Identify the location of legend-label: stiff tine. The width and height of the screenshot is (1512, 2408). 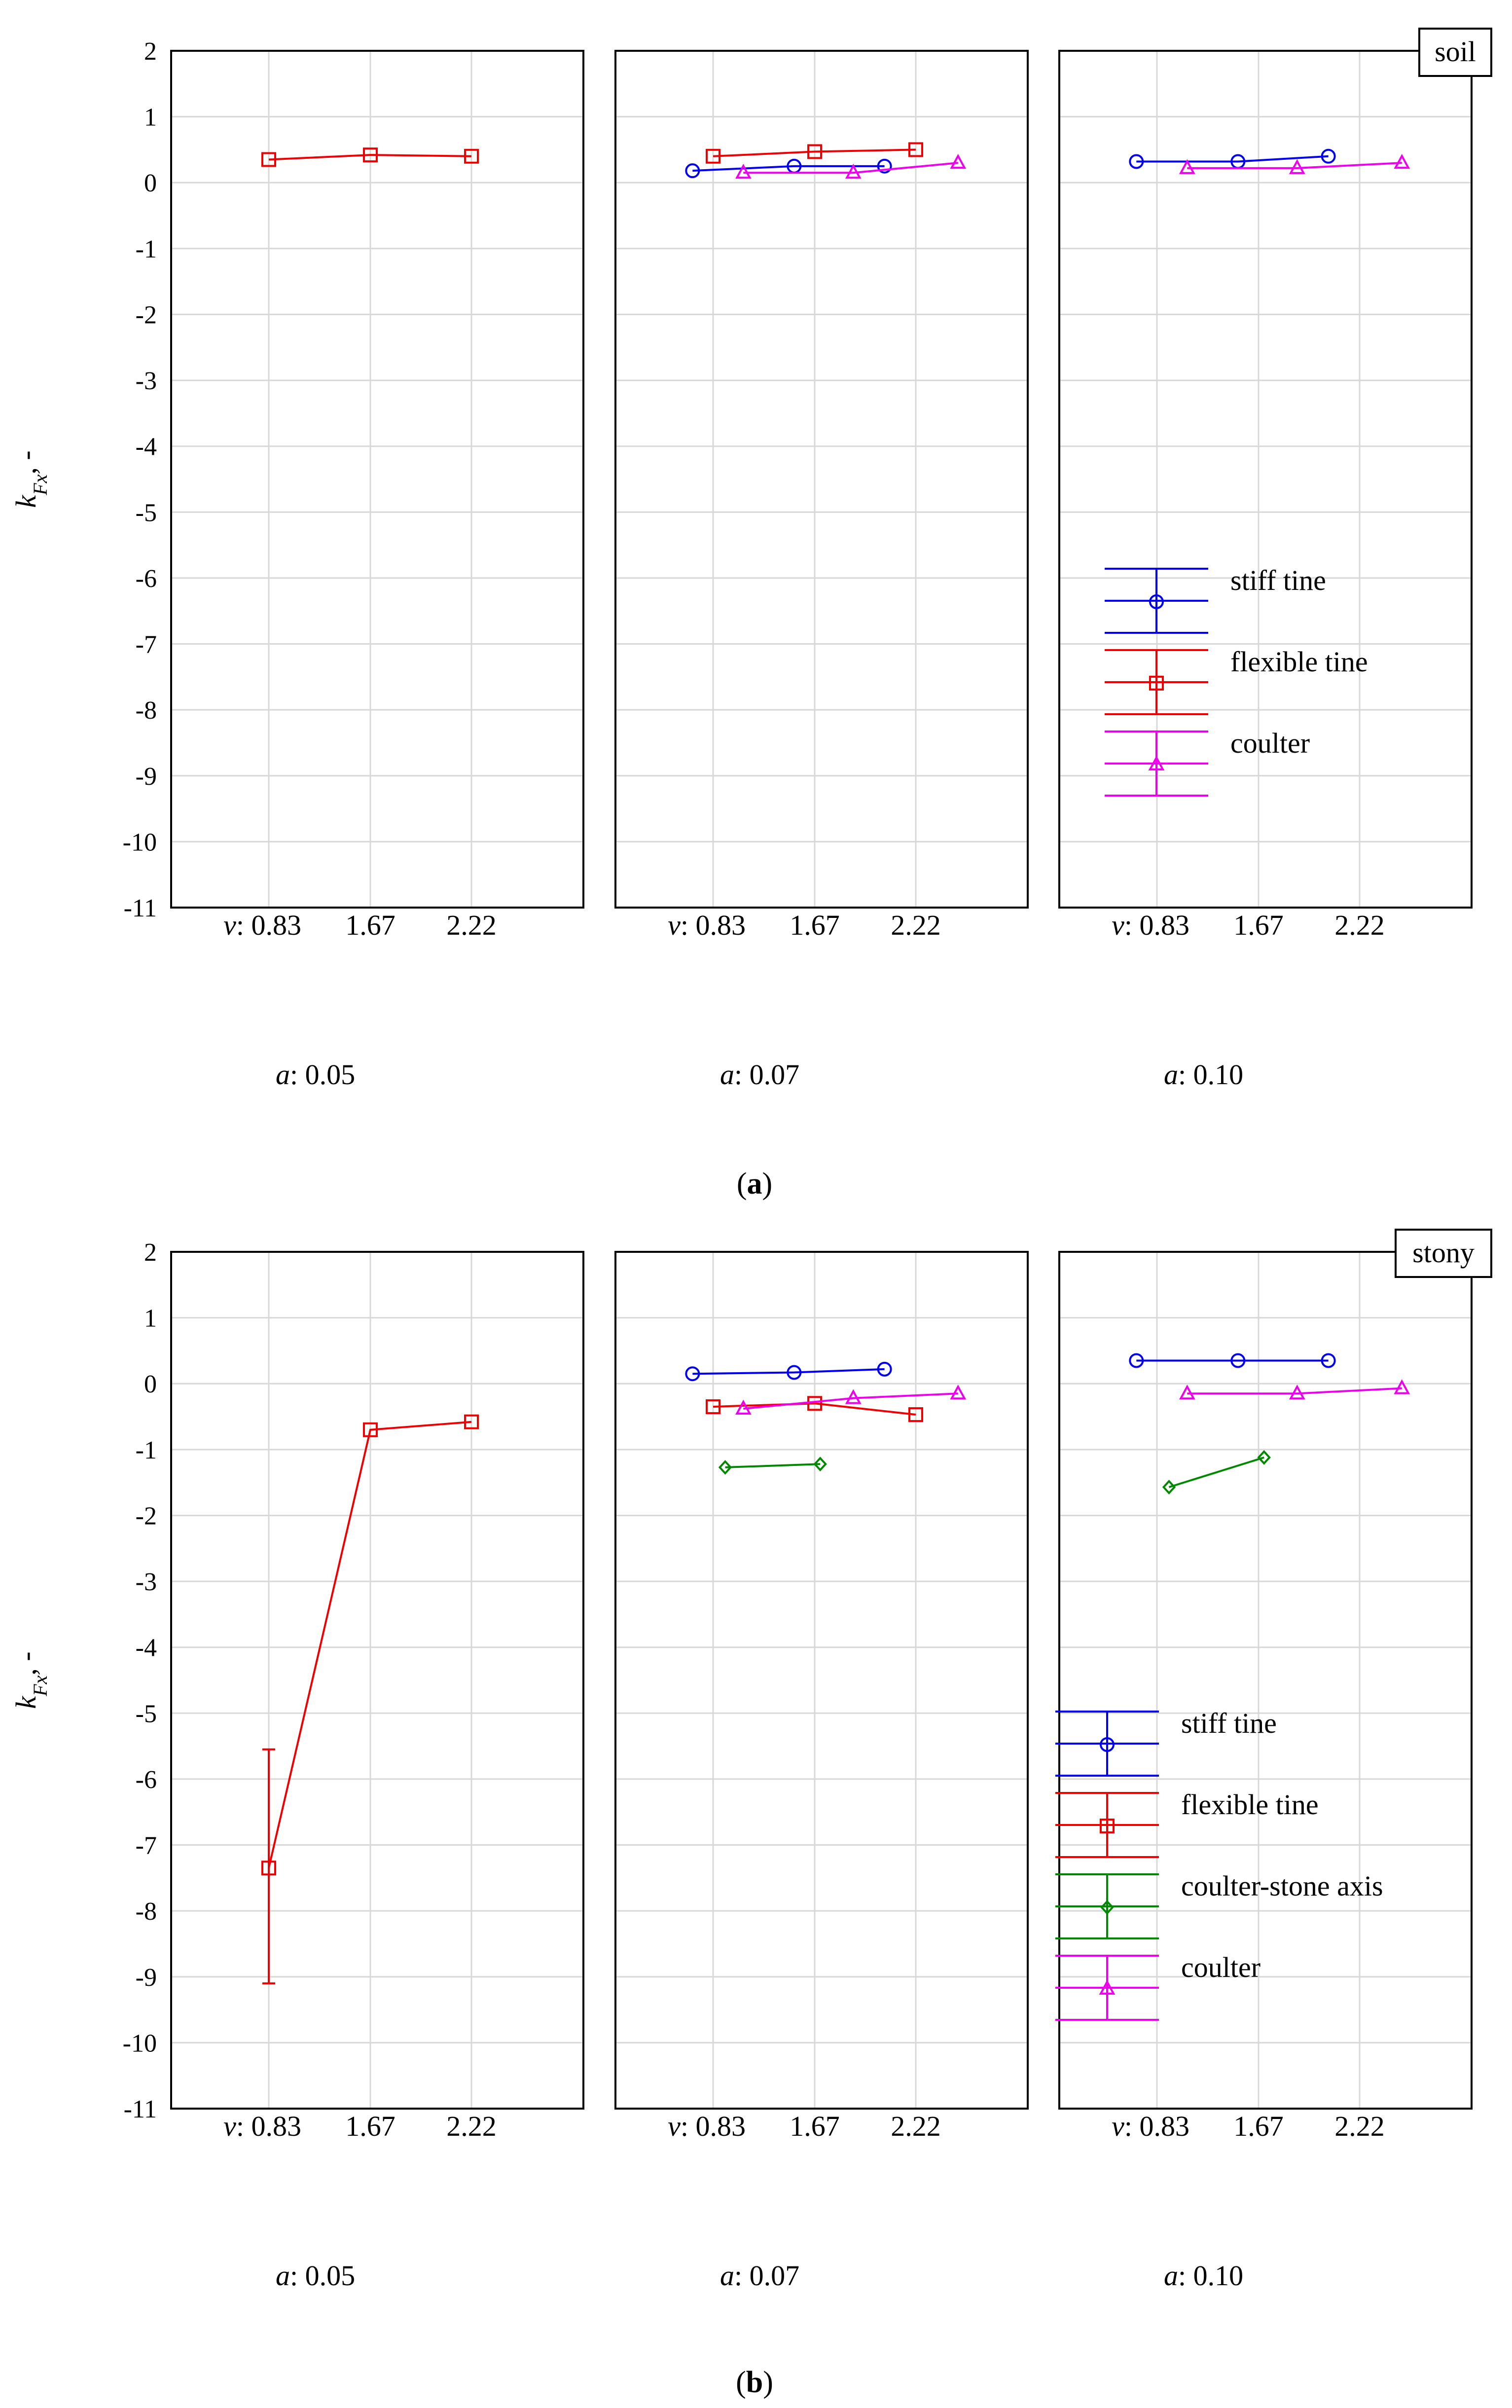
(1229, 1723).